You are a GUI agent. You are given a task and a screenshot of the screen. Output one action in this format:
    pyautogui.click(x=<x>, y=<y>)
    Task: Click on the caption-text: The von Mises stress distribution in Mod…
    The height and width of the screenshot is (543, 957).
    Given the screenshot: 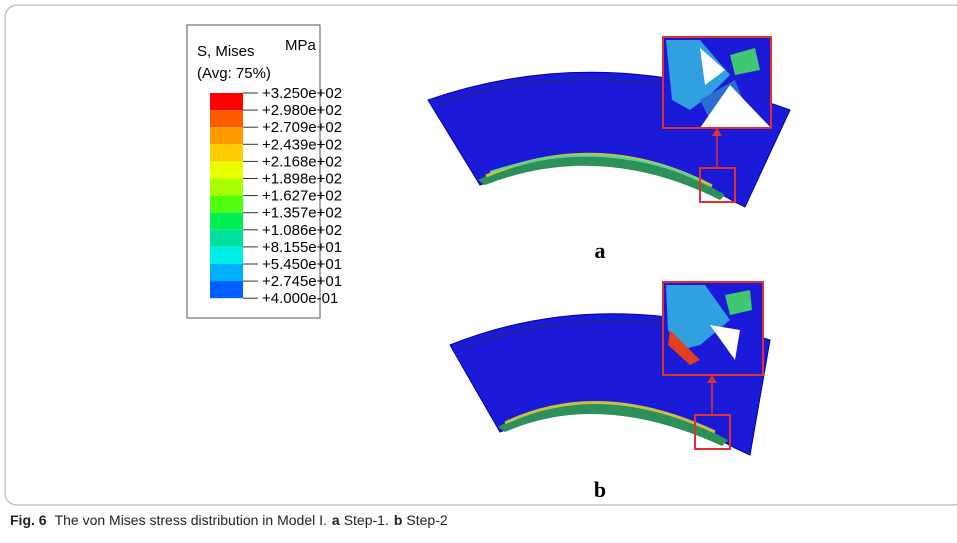 What is the action you would take?
    pyautogui.click(x=191, y=520)
    